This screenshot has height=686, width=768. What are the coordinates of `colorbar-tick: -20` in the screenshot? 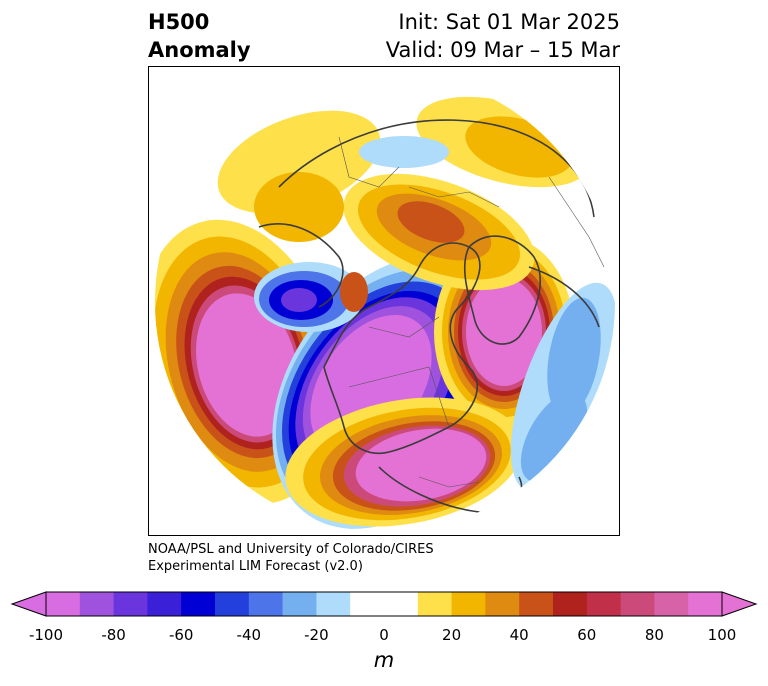 It's located at (316, 635).